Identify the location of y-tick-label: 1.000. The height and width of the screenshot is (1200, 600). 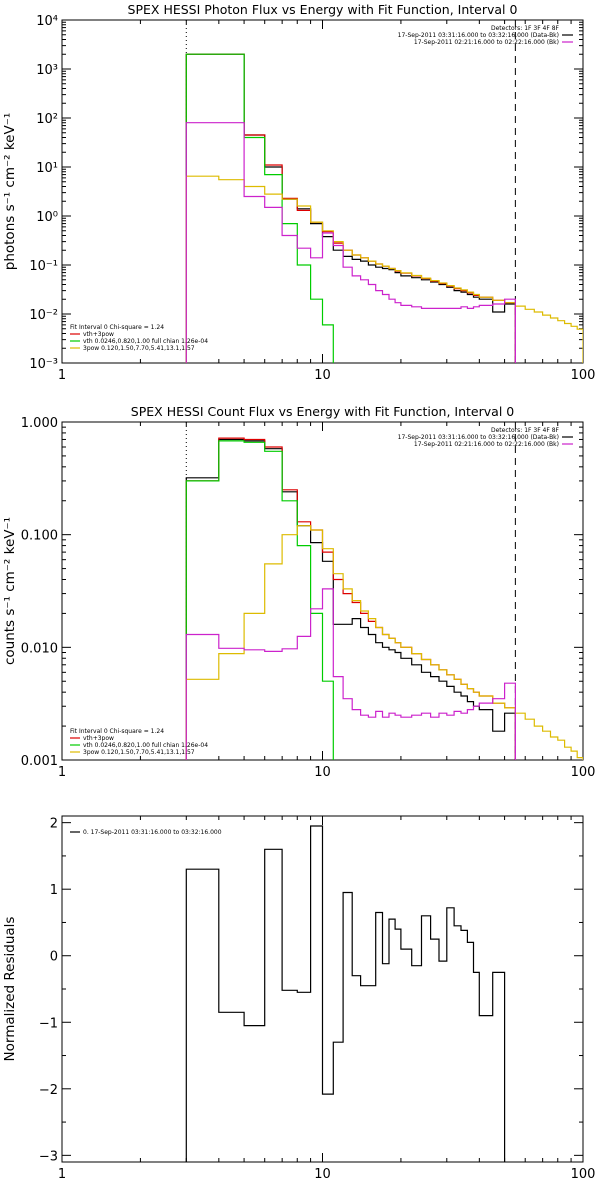
(39, 423).